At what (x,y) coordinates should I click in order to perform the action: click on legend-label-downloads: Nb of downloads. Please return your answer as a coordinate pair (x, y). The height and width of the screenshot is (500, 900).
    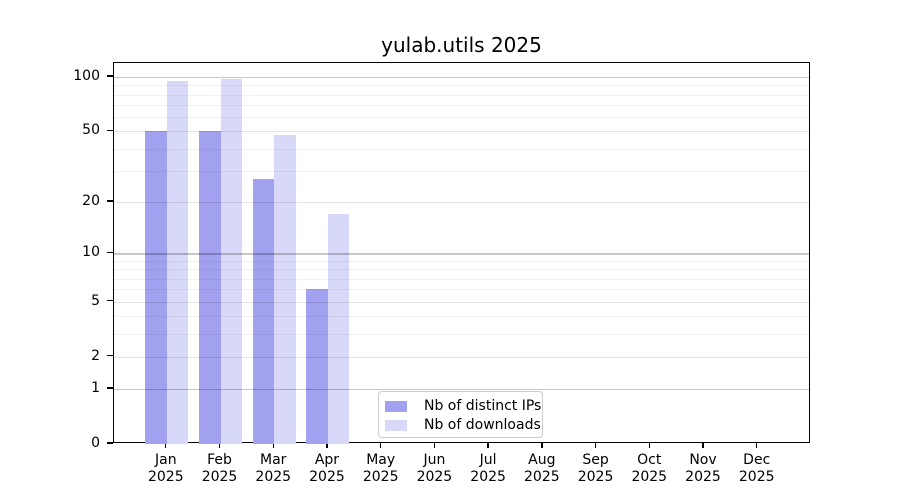
    Looking at the image, I should click on (482, 425).